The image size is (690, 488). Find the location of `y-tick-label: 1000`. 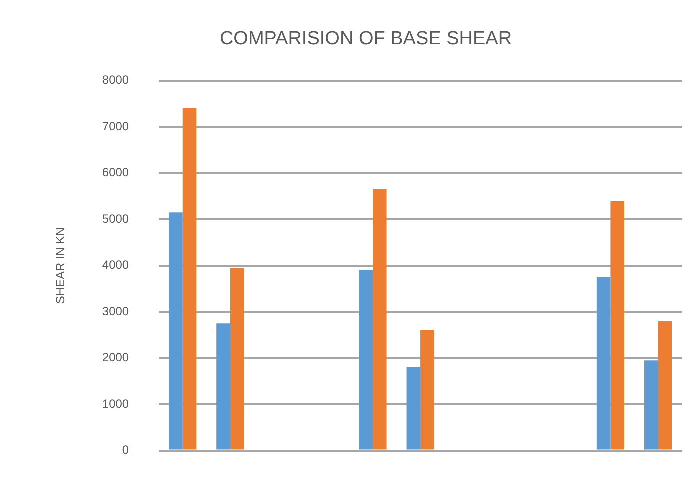

y-tick-label: 1000 is located at coordinates (116, 403).